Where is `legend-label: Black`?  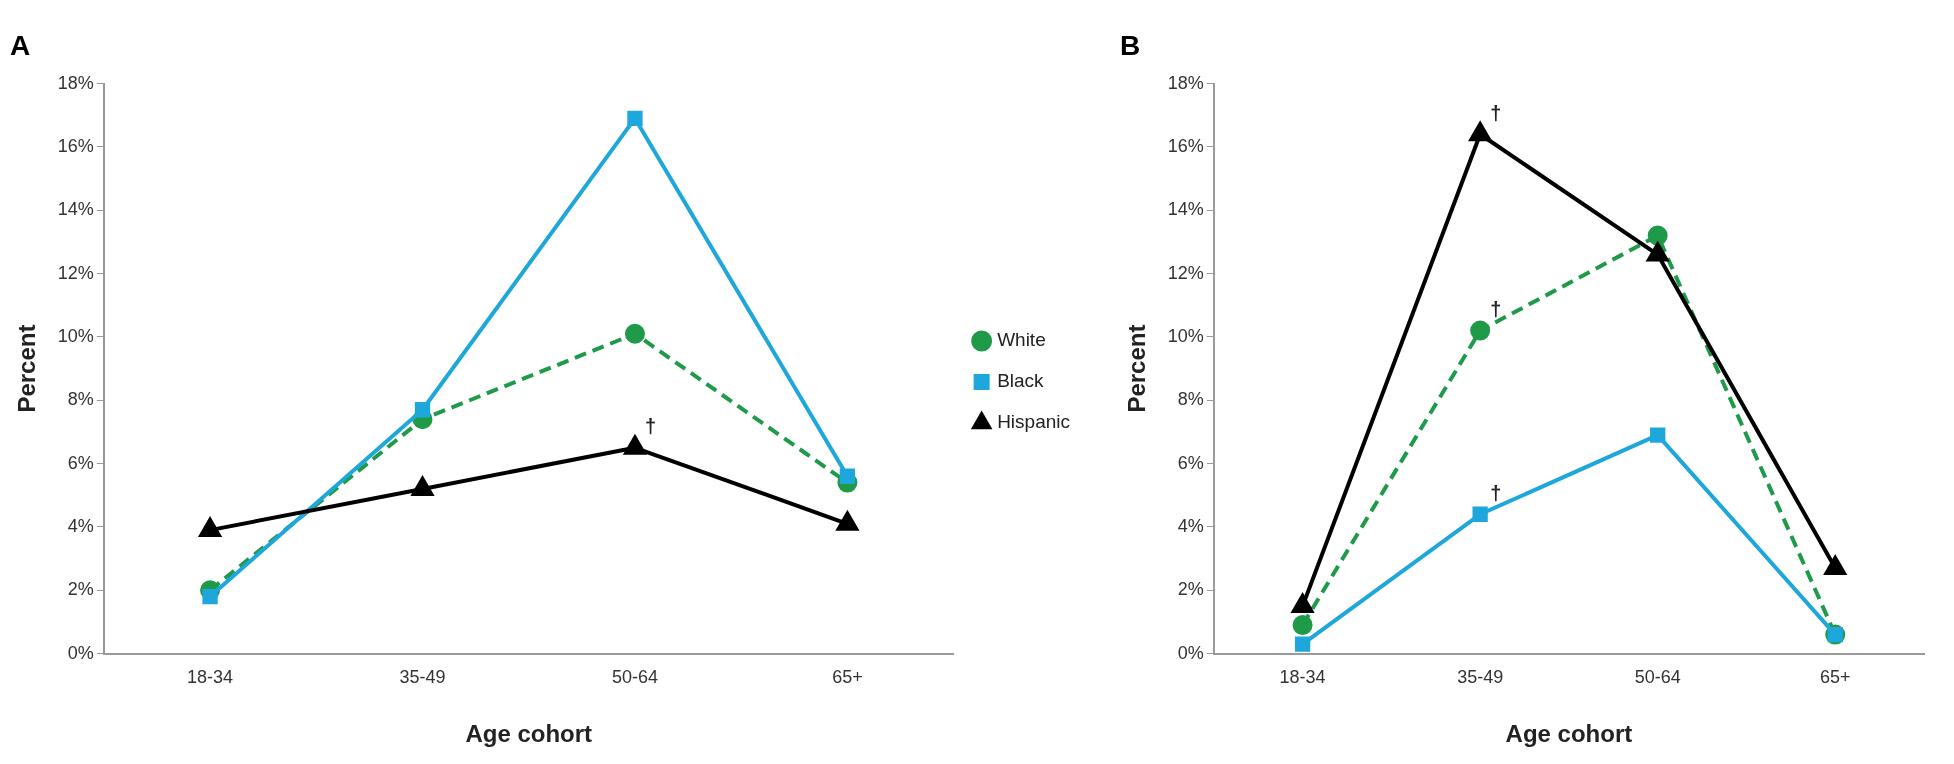 legend-label: Black is located at coordinates (1021, 381).